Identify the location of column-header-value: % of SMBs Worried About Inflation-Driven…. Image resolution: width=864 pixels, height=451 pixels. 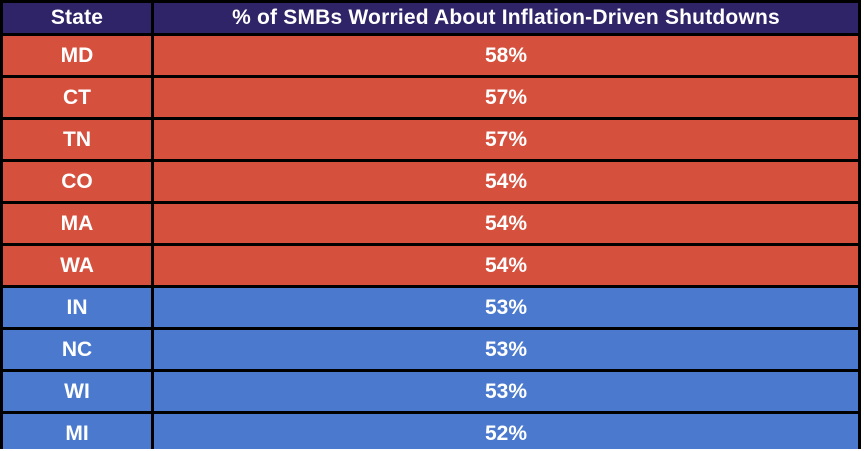
(506, 18).